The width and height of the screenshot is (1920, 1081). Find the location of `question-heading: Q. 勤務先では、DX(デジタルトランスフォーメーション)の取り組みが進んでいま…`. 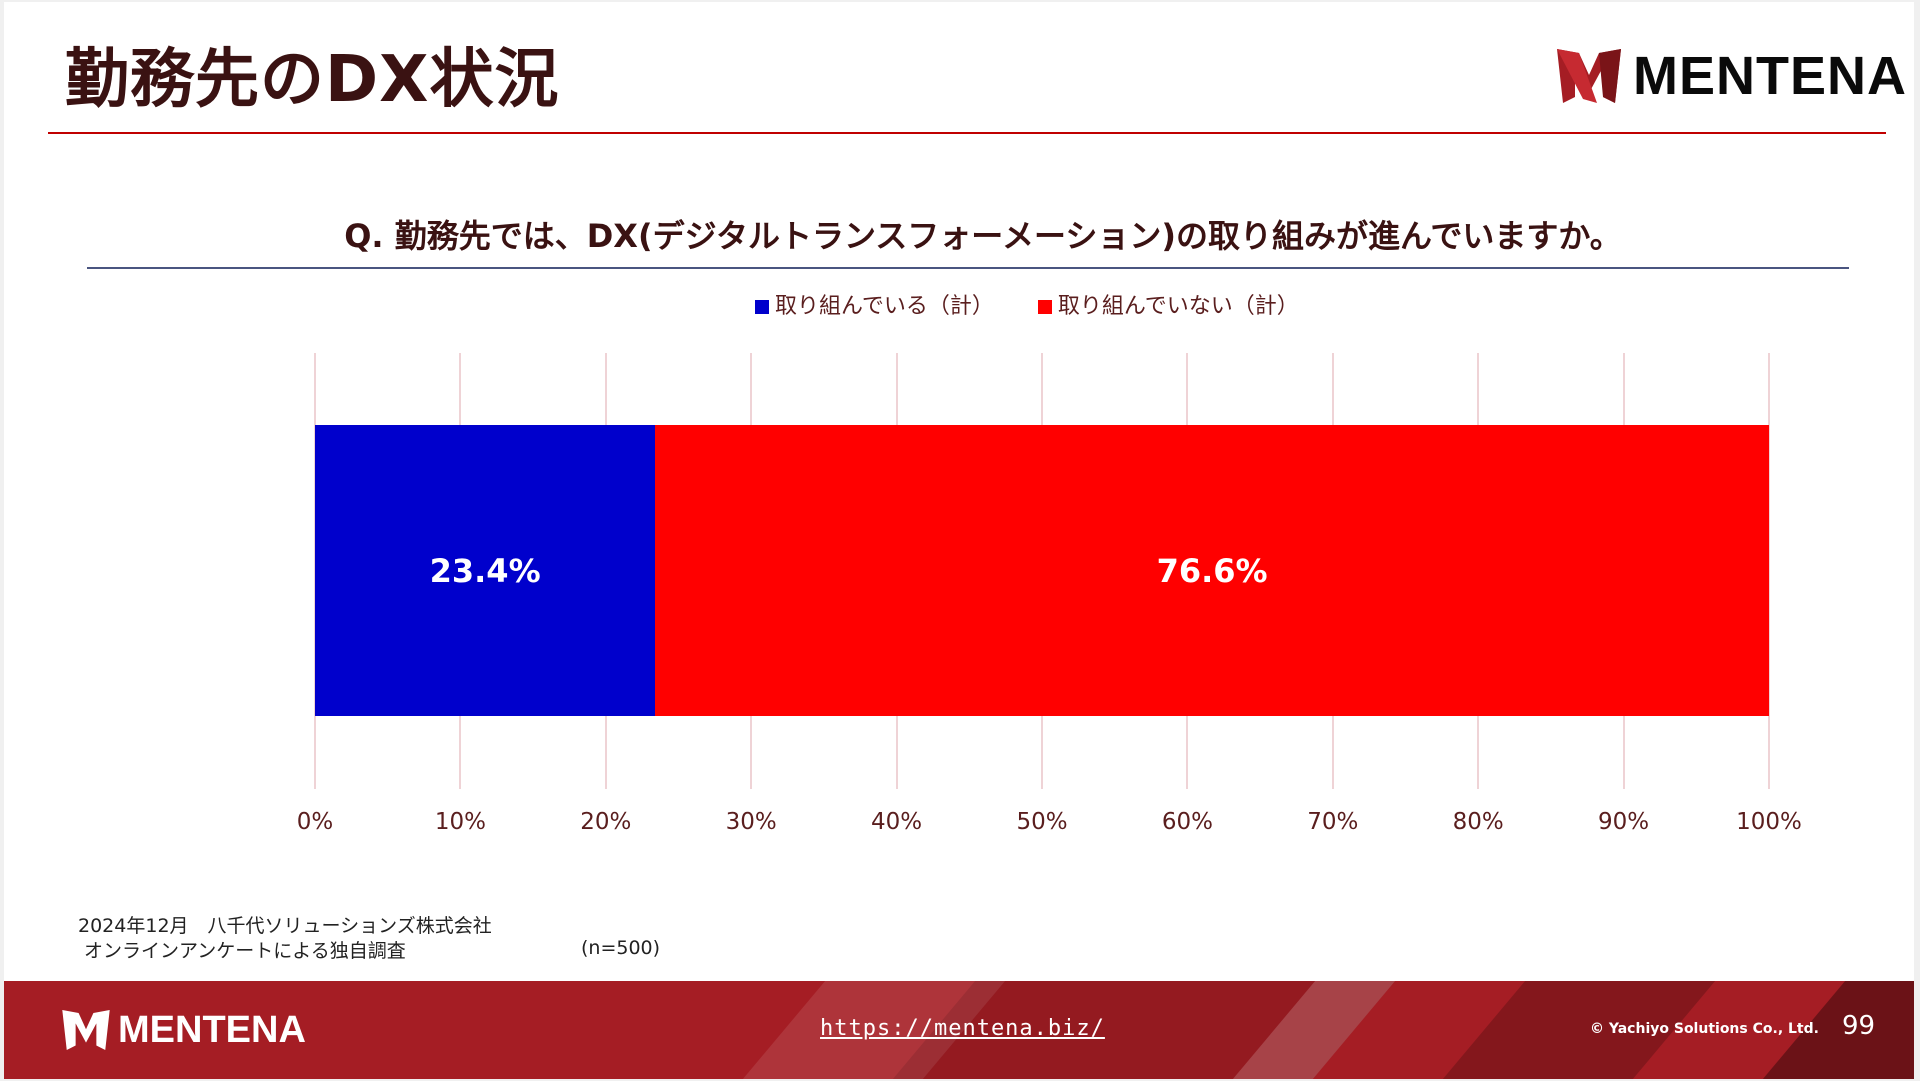

question-heading: Q. 勤務先では、DX(デジタルトランスフォーメーション)の取り組みが進んでいま… is located at coordinates (983, 236).